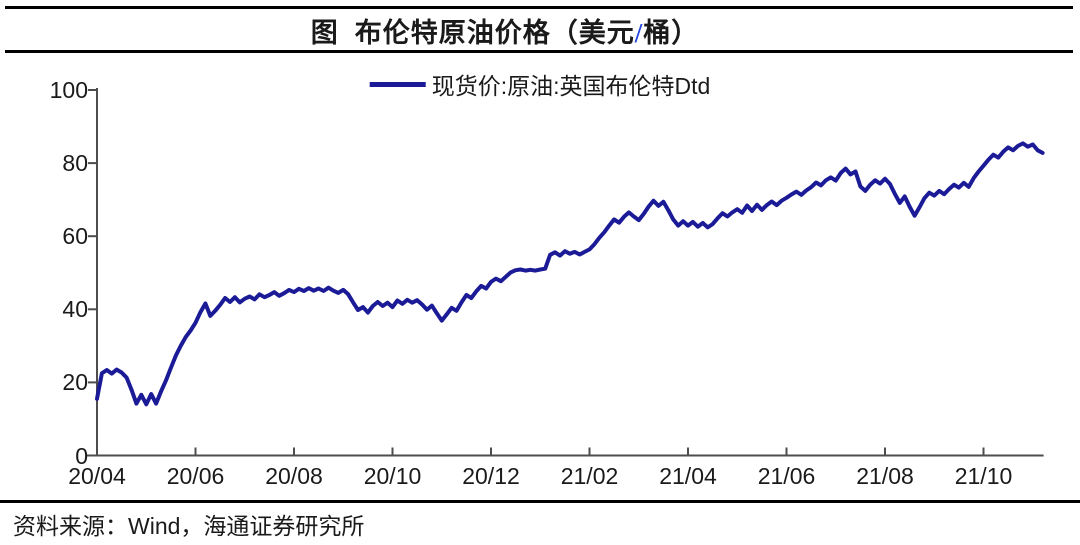 The width and height of the screenshot is (1080, 545). What do you see at coordinates (81, 455) in the screenshot?
I see `y-tick-label-0: 0` at bounding box center [81, 455].